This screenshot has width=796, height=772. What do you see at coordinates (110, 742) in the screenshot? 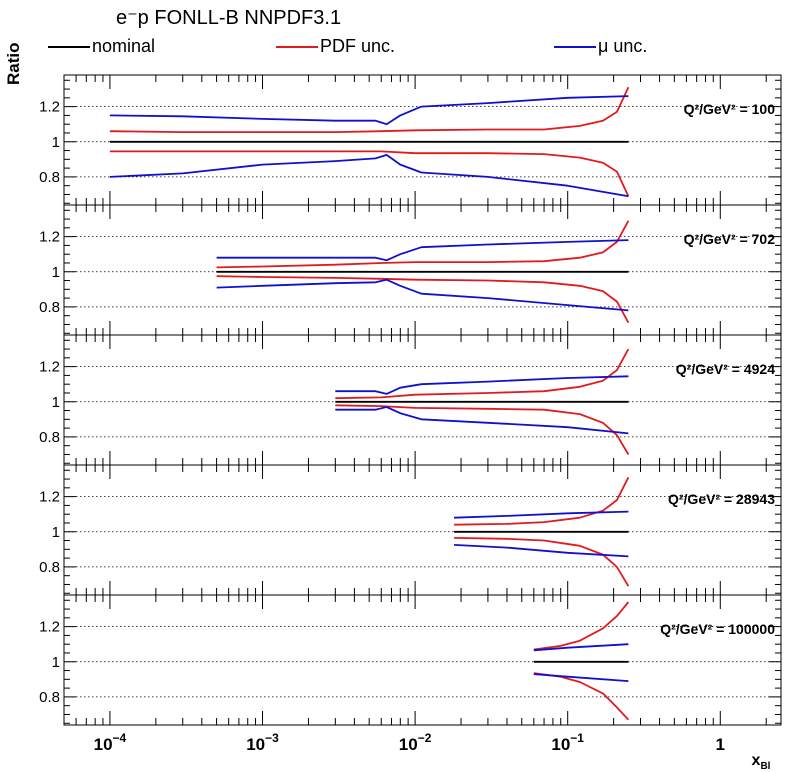
I see `x-tick-label: 10⁻⁴` at bounding box center [110, 742].